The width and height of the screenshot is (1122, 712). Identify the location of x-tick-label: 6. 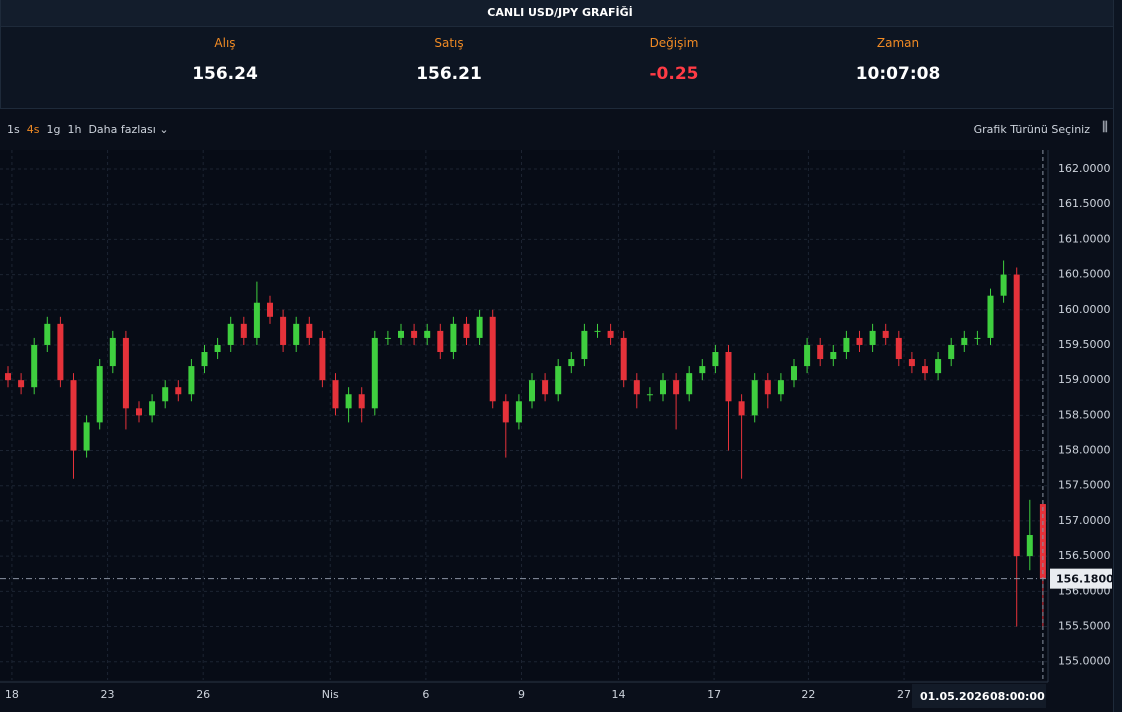
(425, 694).